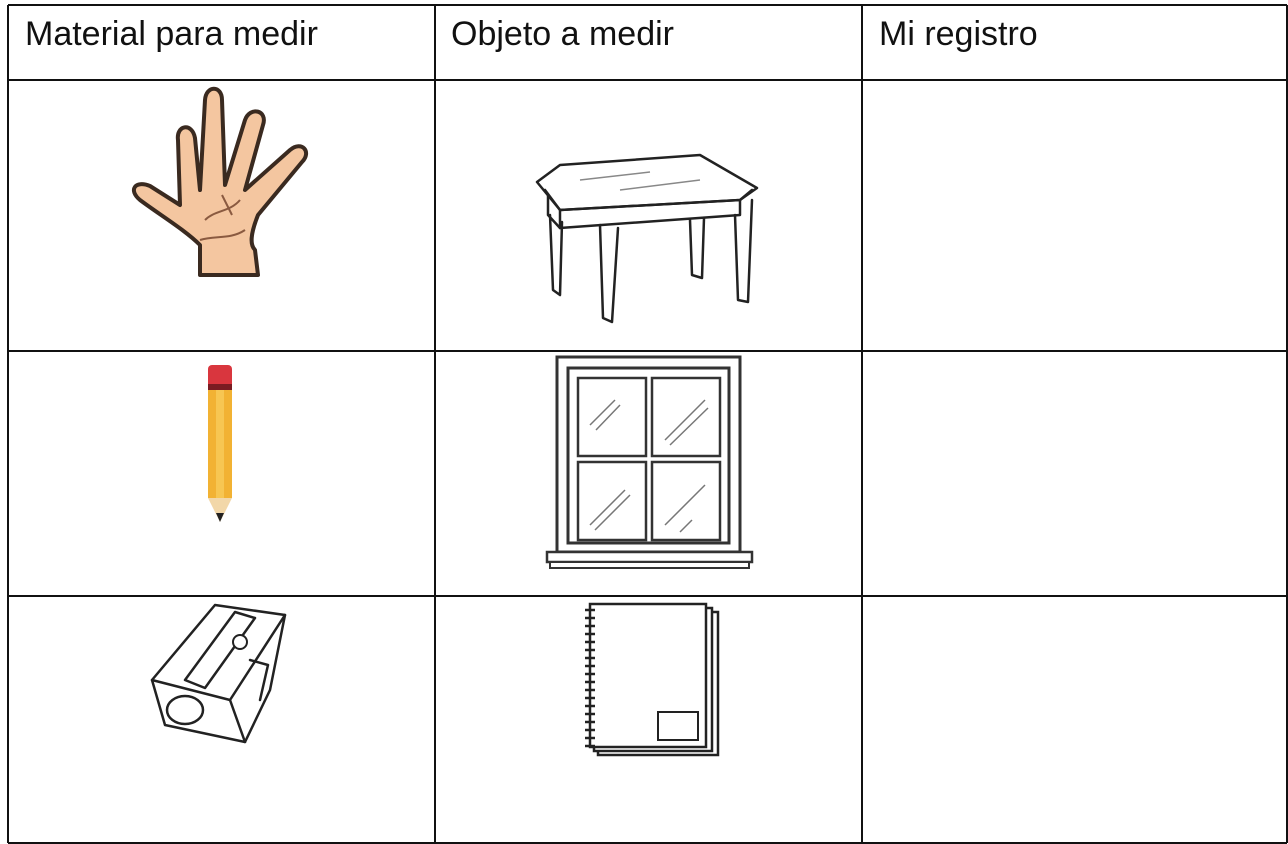 The height and width of the screenshot is (844, 1288). I want to click on pencil-icon, so click(220, 443).